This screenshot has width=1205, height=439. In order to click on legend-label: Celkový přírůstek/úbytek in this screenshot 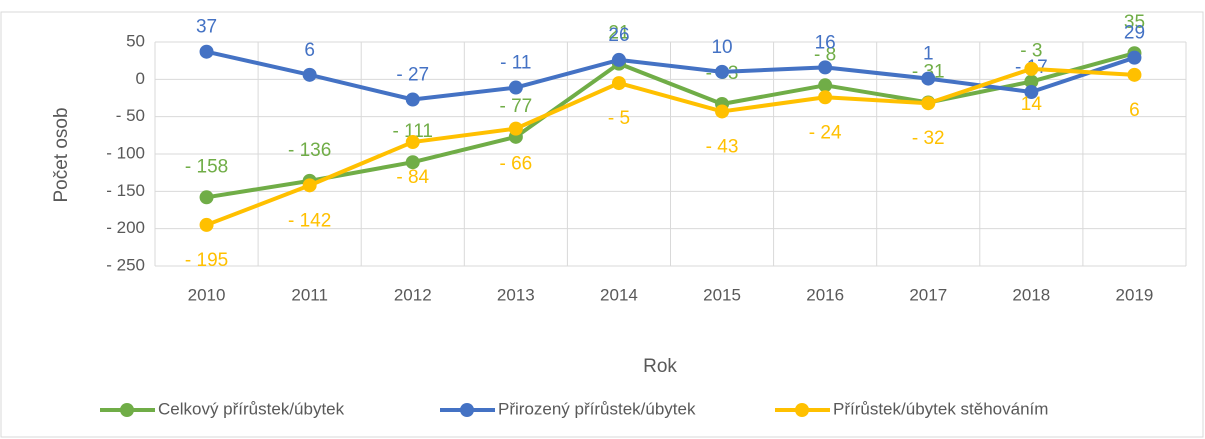, I will do `click(251, 408)`.